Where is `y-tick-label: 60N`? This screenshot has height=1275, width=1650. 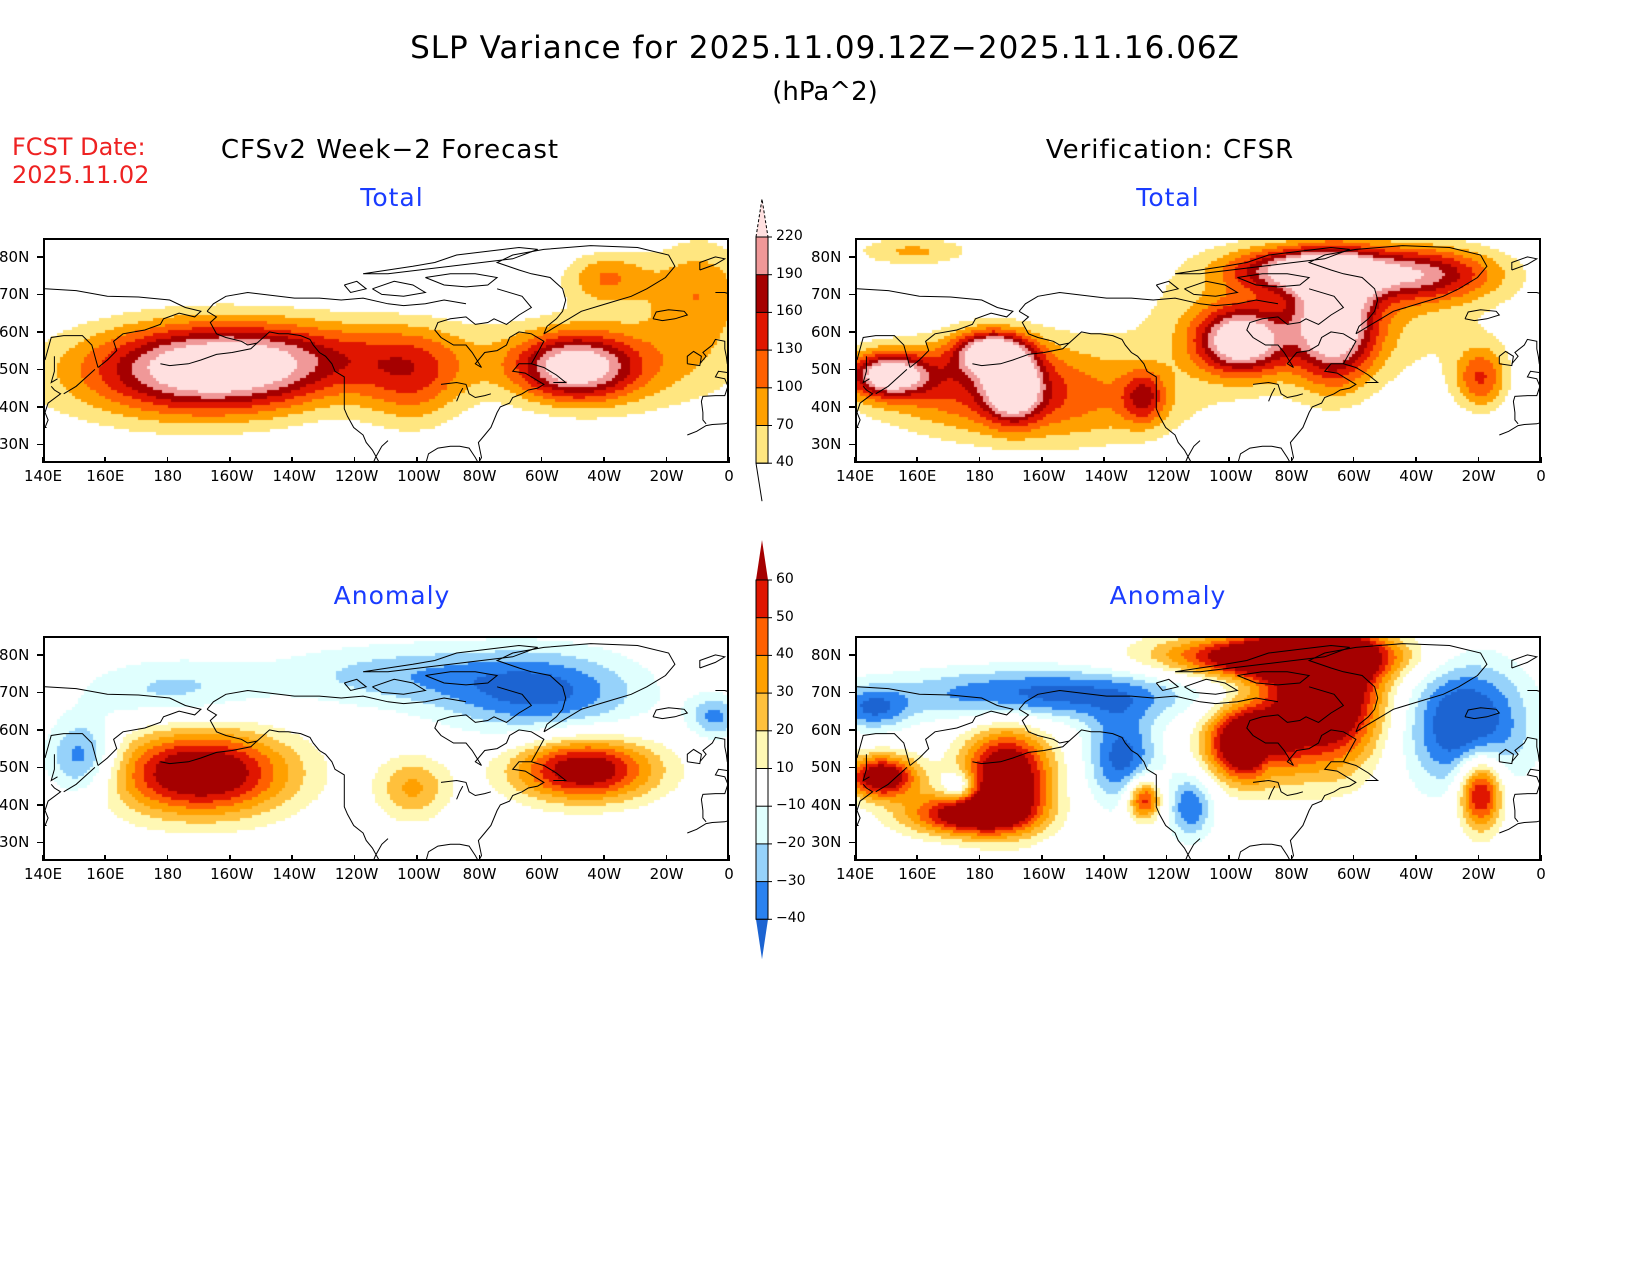
y-tick-label: 60N is located at coordinates (826, 729).